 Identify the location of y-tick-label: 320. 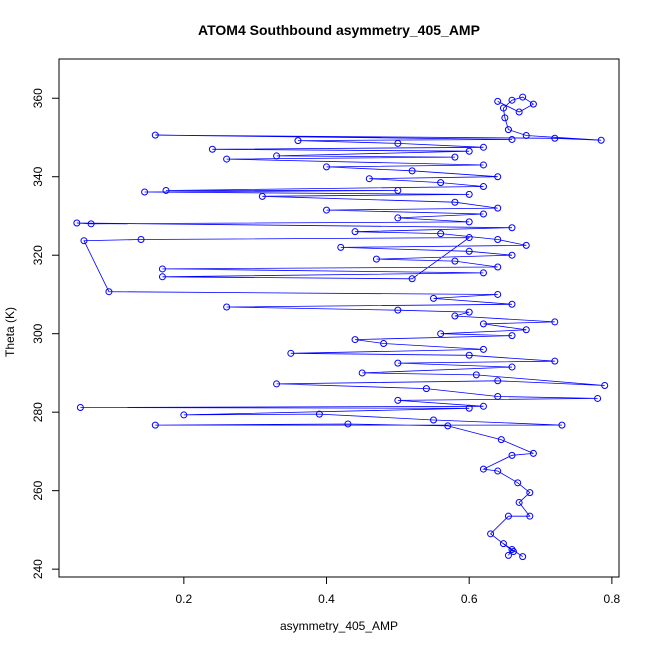
(38, 255).